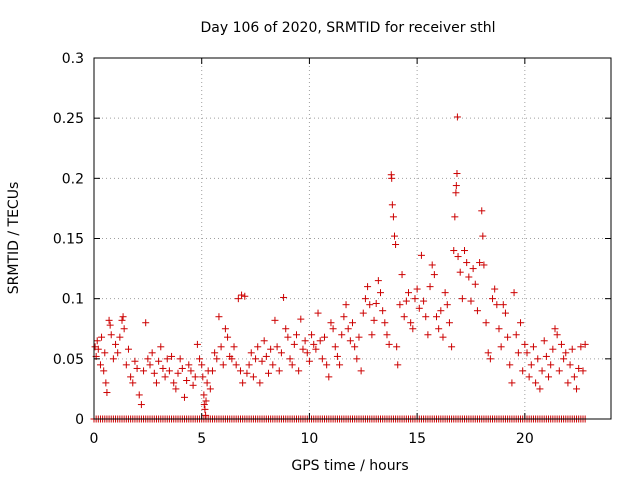 This screenshot has width=640, height=480. I want to click on y-tick-labels: 0 0.05 0.1 0.15 0.2 0.25 0.3, so click(68, 239).